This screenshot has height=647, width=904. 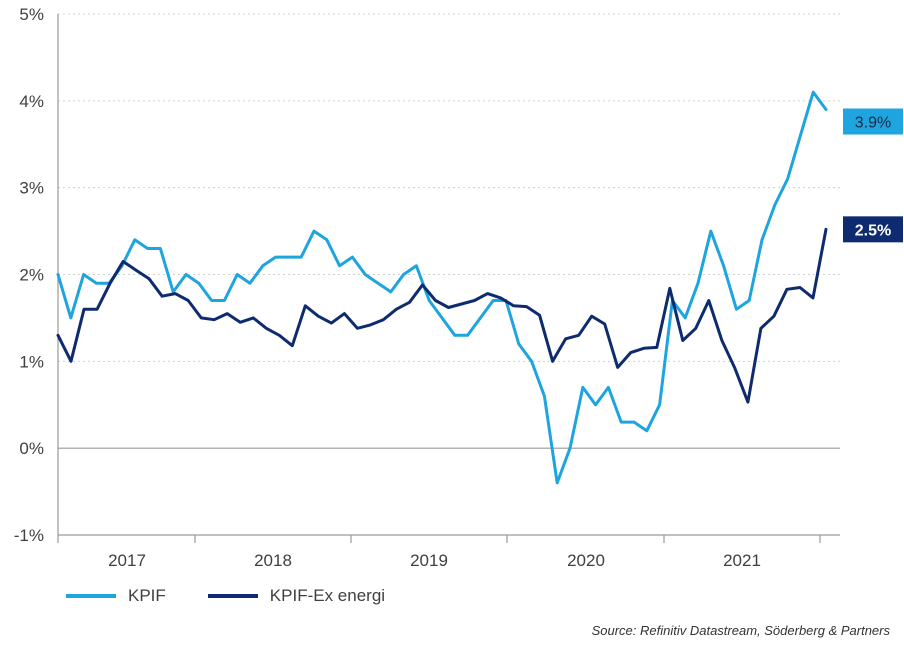 I want to click on end-label-text: 3.9%, so click(x=873, y=123).